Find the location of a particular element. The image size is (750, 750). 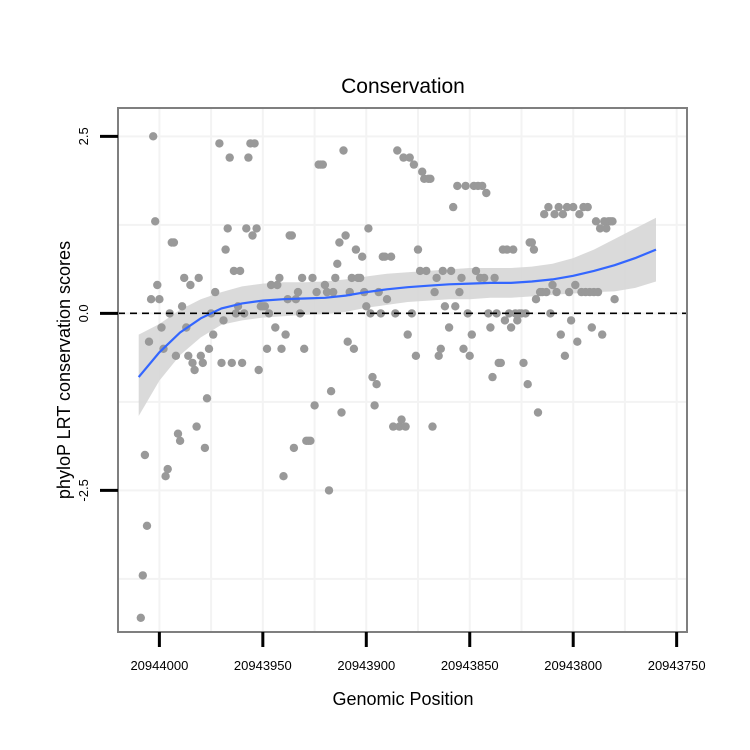

x-tick-label: 20943900 is located at coordinates (366, 665).